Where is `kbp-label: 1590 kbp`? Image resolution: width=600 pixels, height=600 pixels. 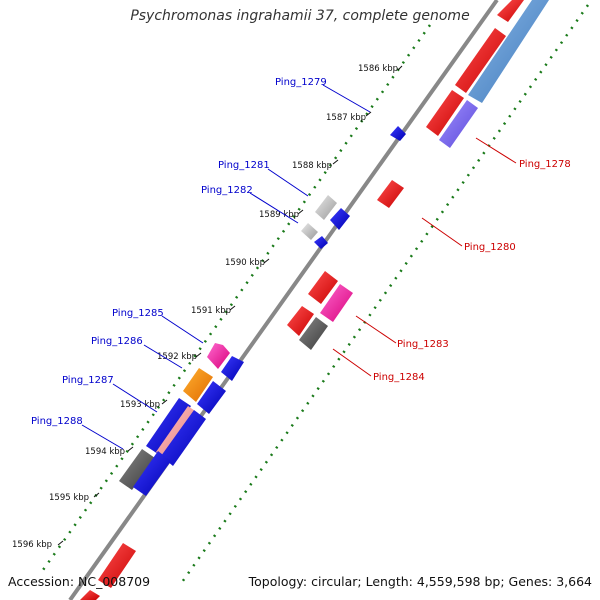
kbp-label: 1590 kbp is located at coordinates (245, 263).